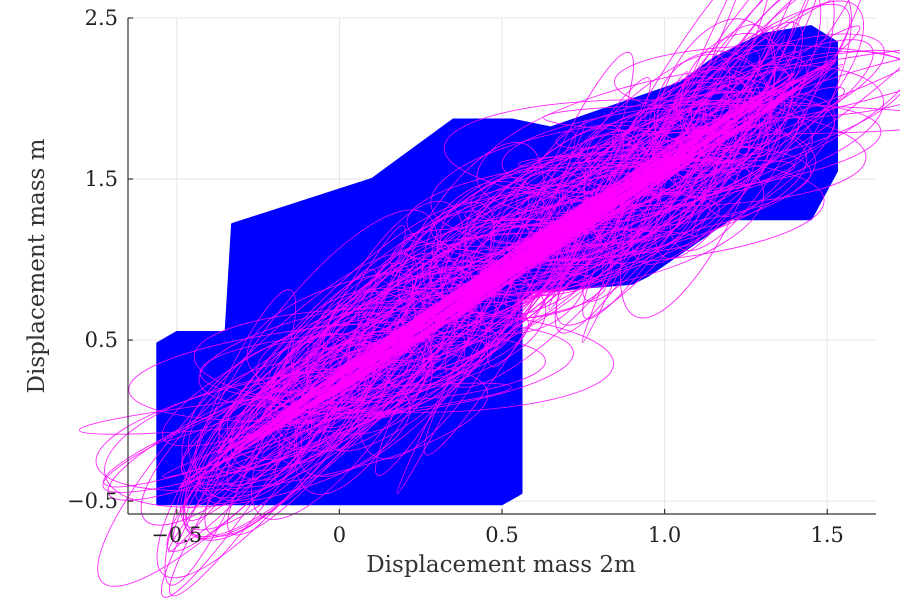  I want to click on y-tick-label: 2.5, so click(101, 18).